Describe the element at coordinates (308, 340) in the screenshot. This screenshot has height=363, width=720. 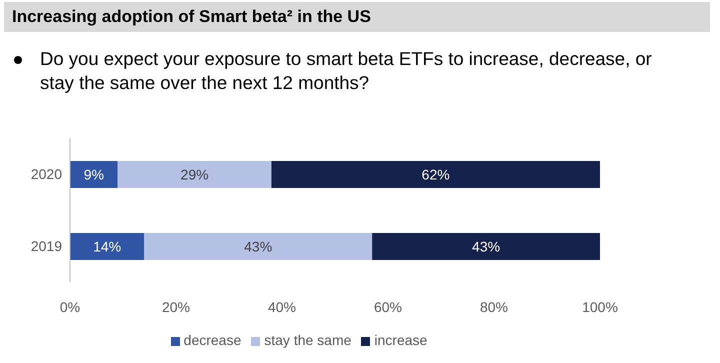
I see `legend-label: stay the same` at that location.